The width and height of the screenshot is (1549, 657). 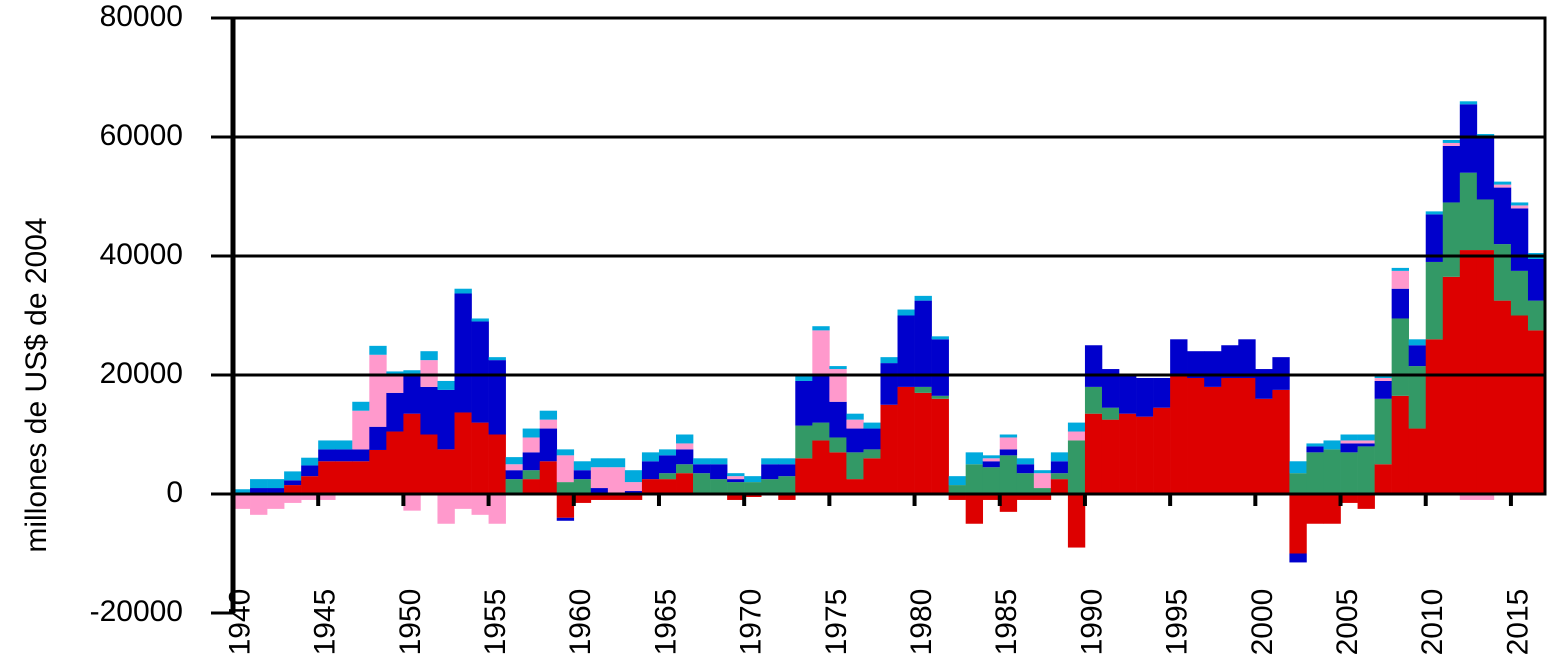 I want to click on x-tick-label: 1990, so click(x=1091, y=622).